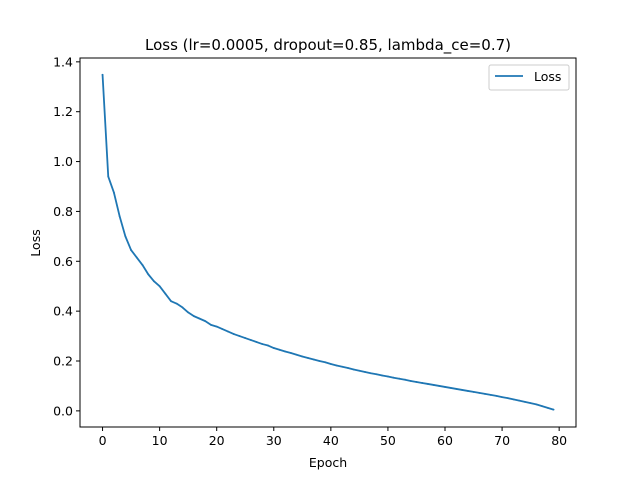  What do you see at coordinates (63, 361) in the screenshot?
I see `y-tick-label: 0.2` at bounding box center [63, 361].